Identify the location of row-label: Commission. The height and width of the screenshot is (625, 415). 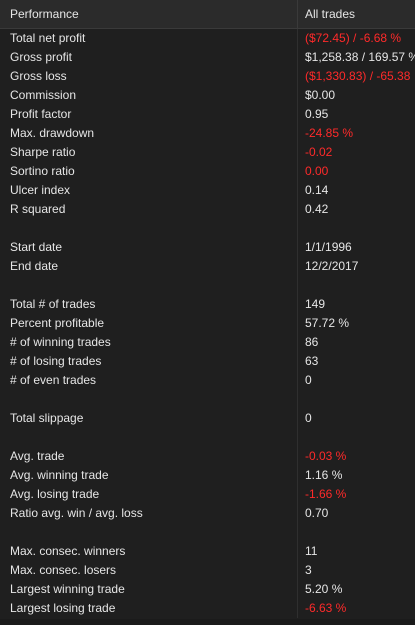
(149, 95).